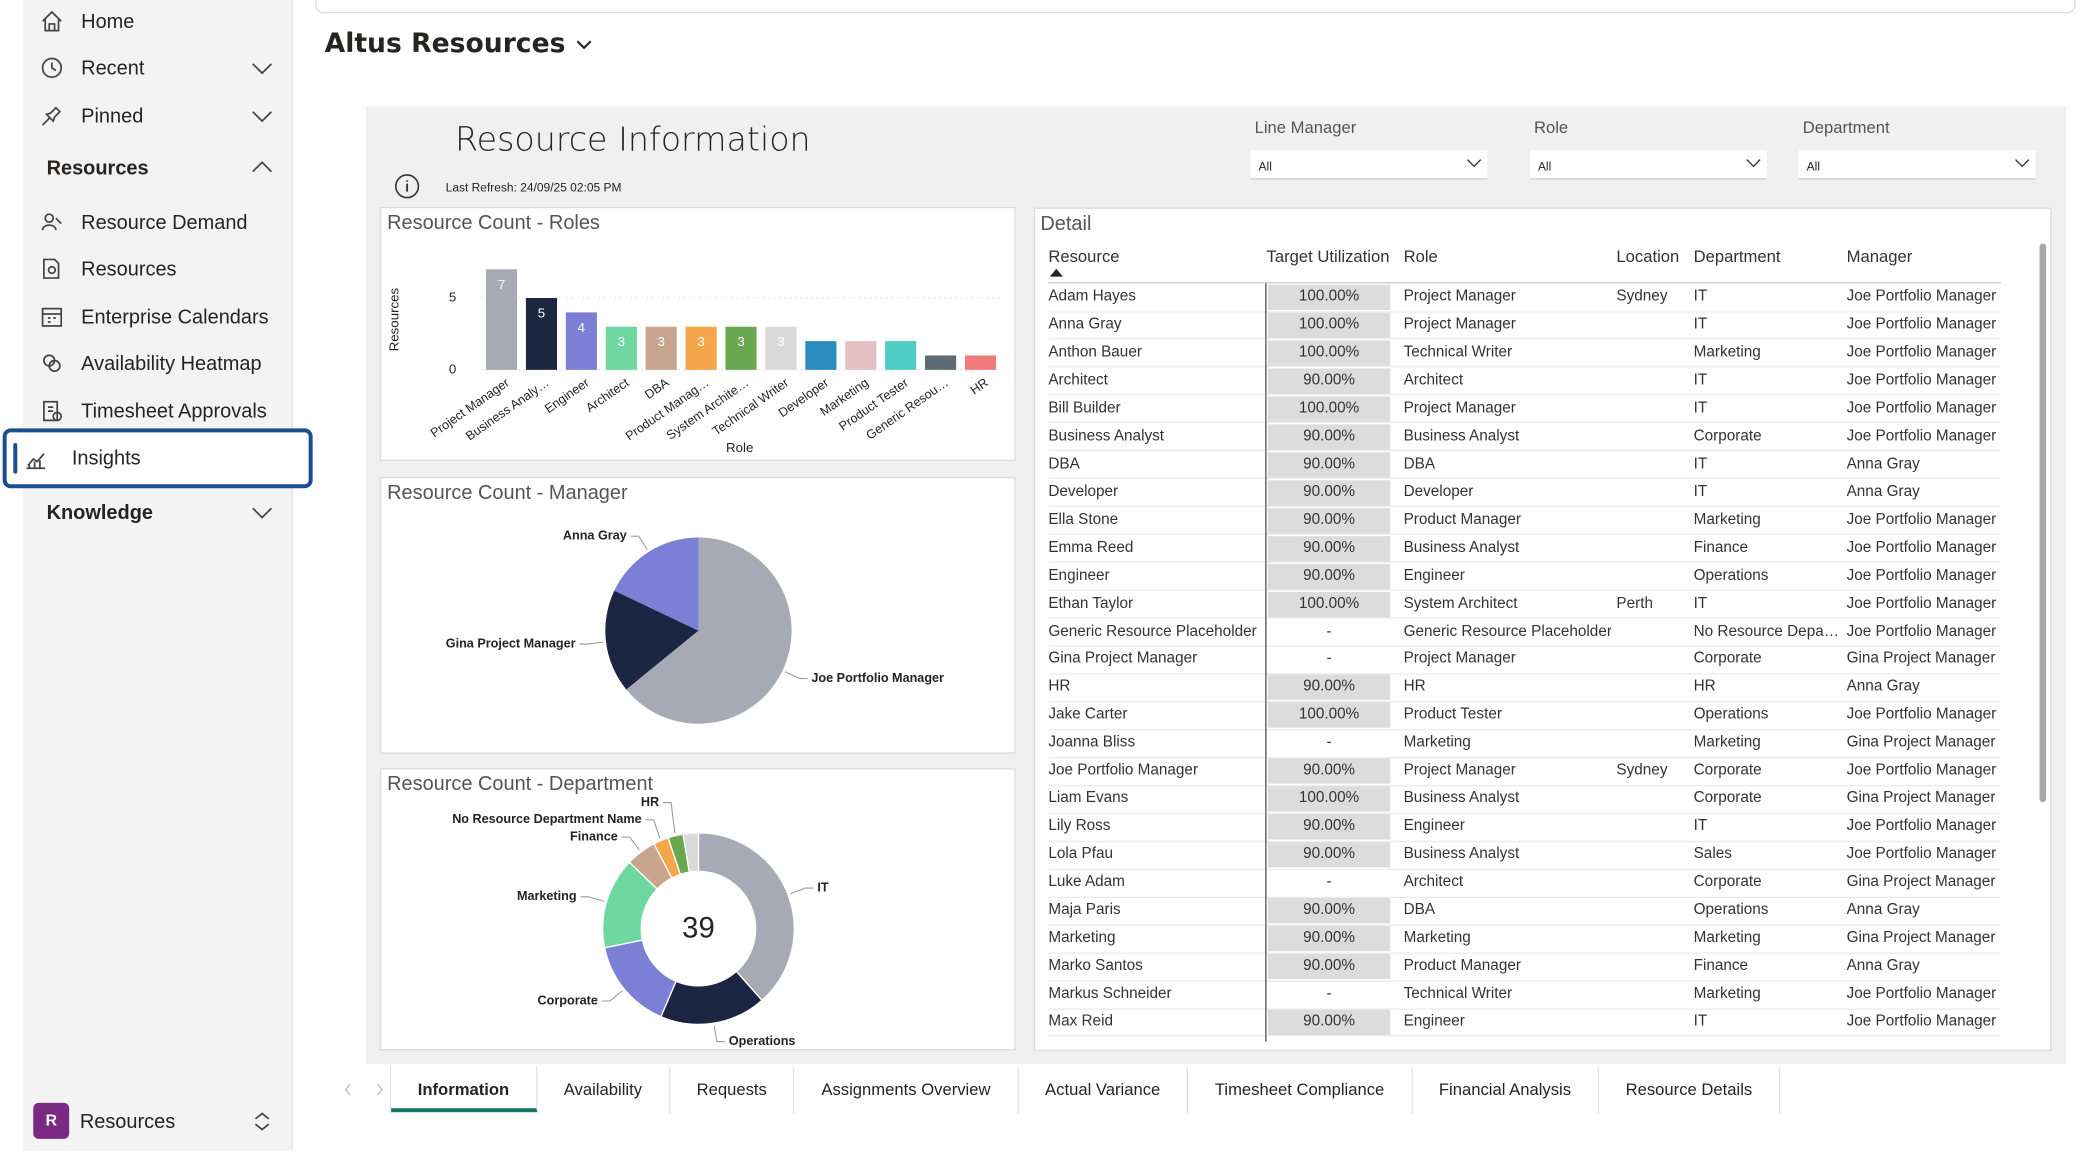 The height and width of the screenshot is (1159, 2082). I want to click on nav-item: Resource Demand, so click(157, 222).